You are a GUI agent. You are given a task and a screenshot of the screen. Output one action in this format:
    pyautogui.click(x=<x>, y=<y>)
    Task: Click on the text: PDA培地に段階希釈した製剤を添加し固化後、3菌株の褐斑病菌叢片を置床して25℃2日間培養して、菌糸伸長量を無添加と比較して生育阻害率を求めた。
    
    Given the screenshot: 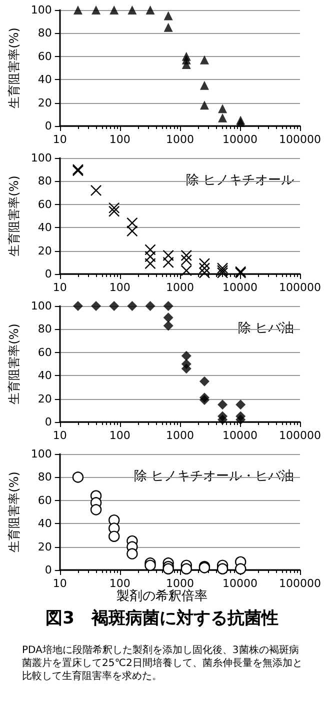 What is the action you would take?
    pyautogui.click(x=162, y=663)
    